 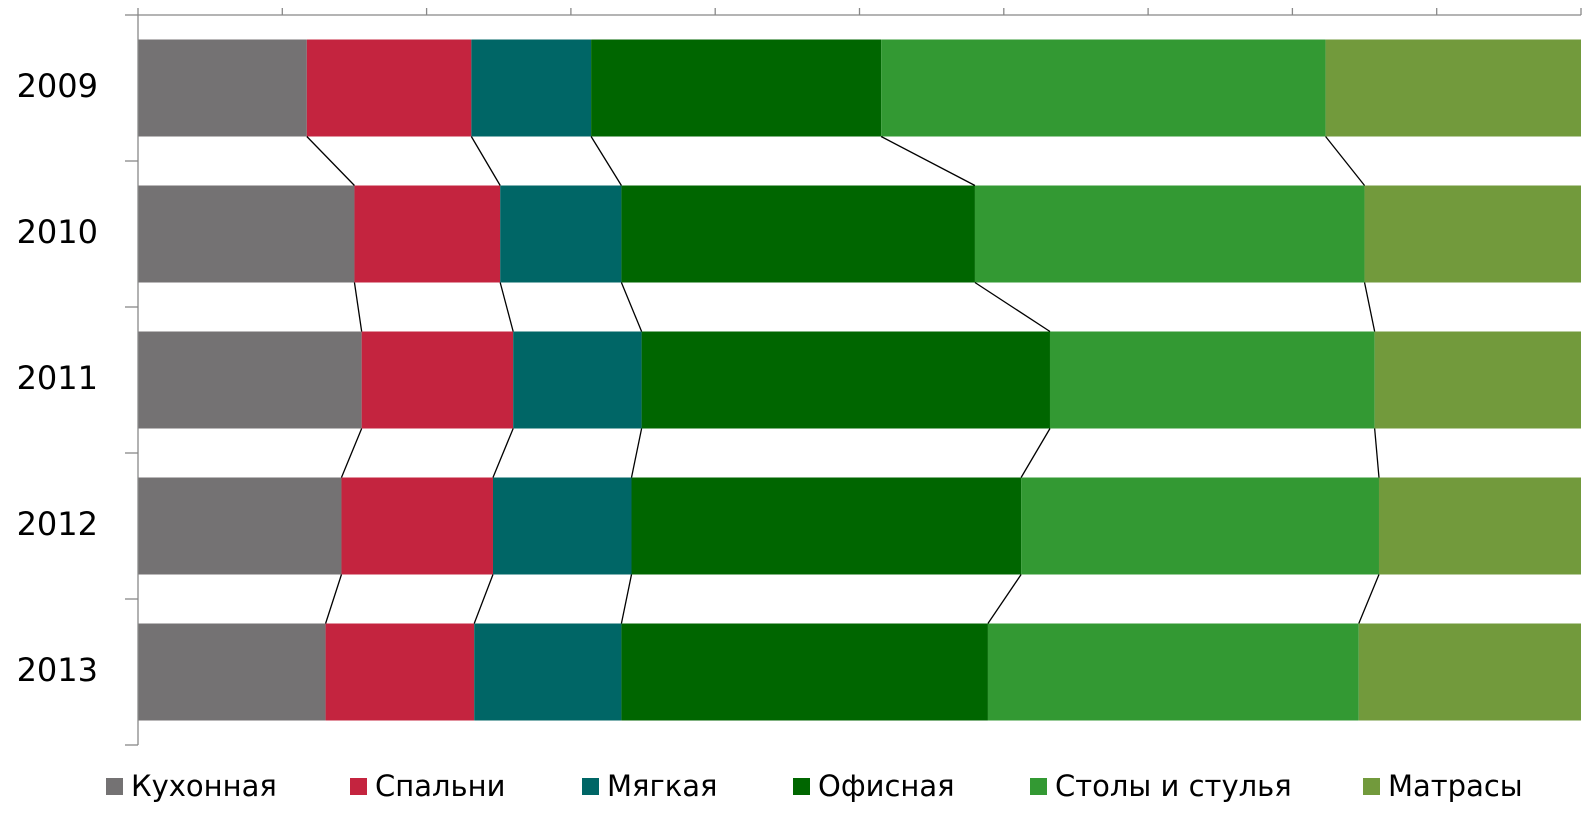 I want to click on legend-label: Матрасы, so click(x=1455, y=786).